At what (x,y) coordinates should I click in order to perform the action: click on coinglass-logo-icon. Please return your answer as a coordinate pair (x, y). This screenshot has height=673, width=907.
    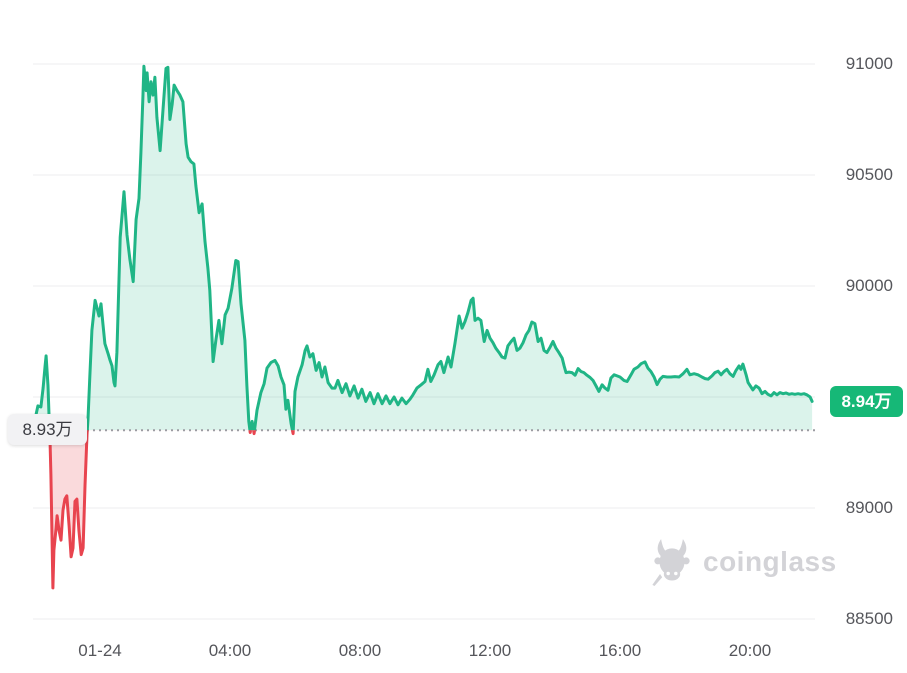
    Looking at the image, I should click on (671, 562).